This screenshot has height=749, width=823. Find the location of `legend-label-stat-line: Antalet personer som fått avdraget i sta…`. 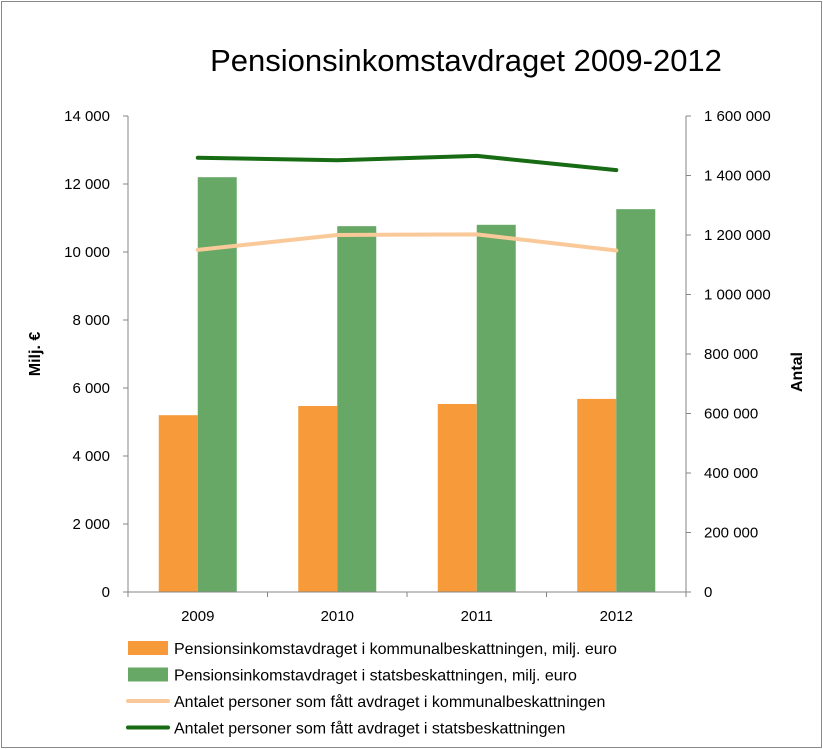

legend-label-stat-line: Antalet personer som fått avdraget i sta… is located at coordinates (369, 729).